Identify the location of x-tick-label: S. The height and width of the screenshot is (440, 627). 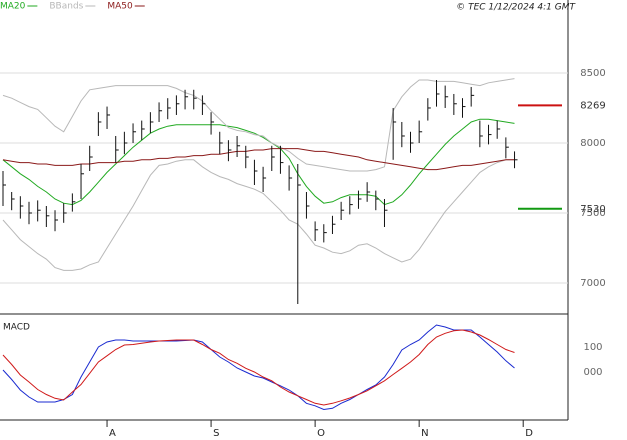
(216, 433).